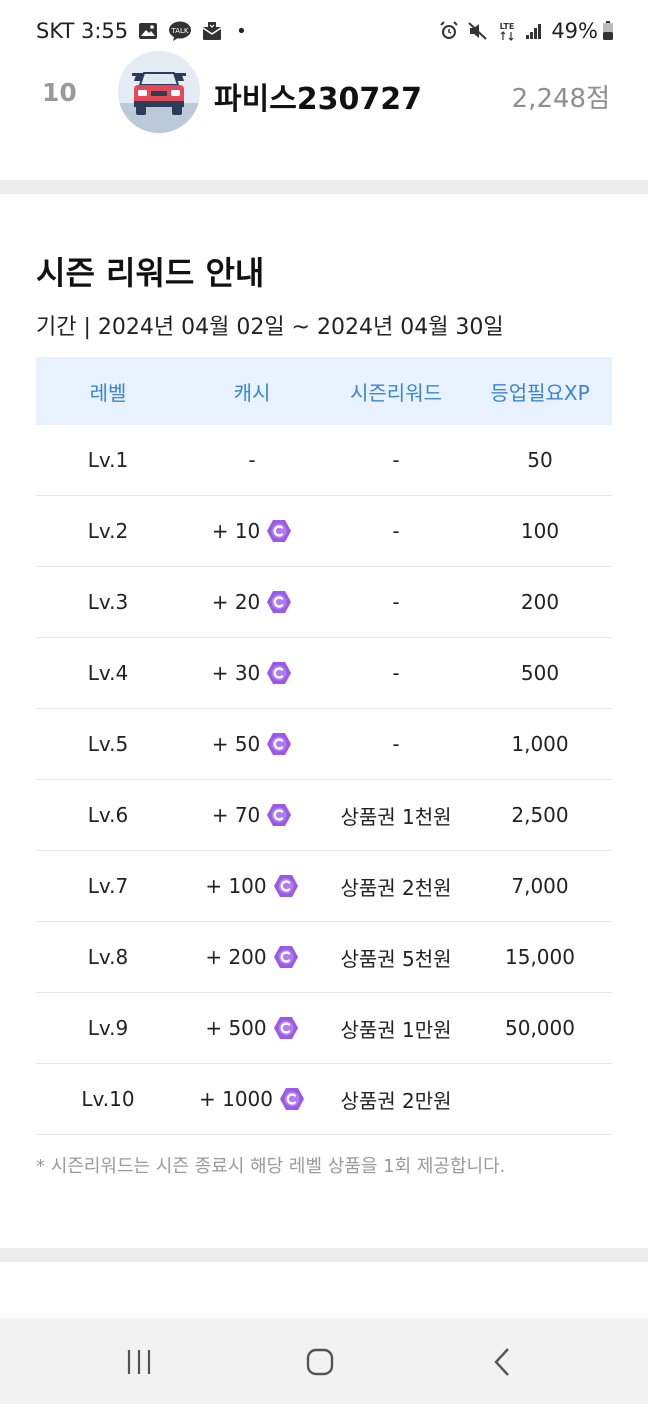  I want to click on recent-apps-icon, so click(139, 1362).